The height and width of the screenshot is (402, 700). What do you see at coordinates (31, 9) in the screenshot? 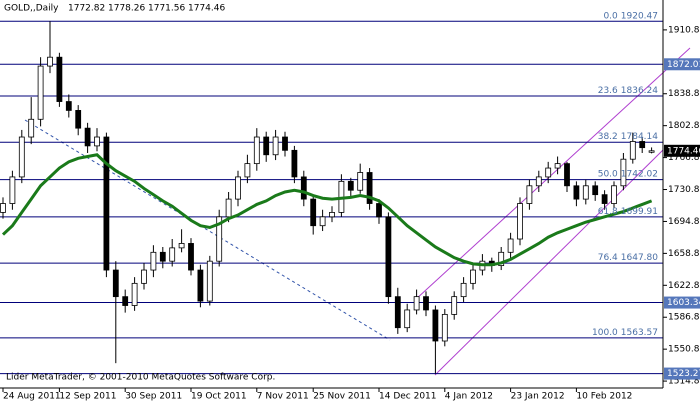
I see `symbol: GOLD,,Daily` at bounding box center [31, 9].